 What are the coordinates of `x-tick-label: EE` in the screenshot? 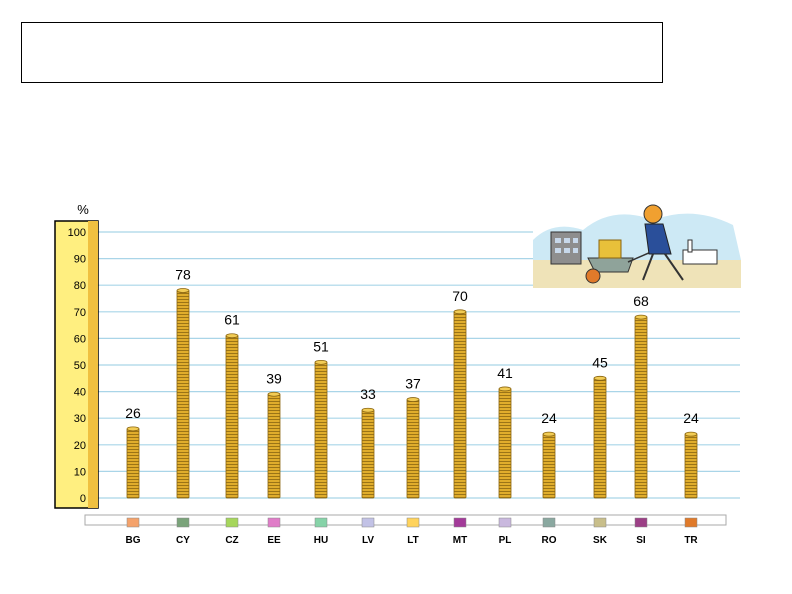 It's located at (274, 540).